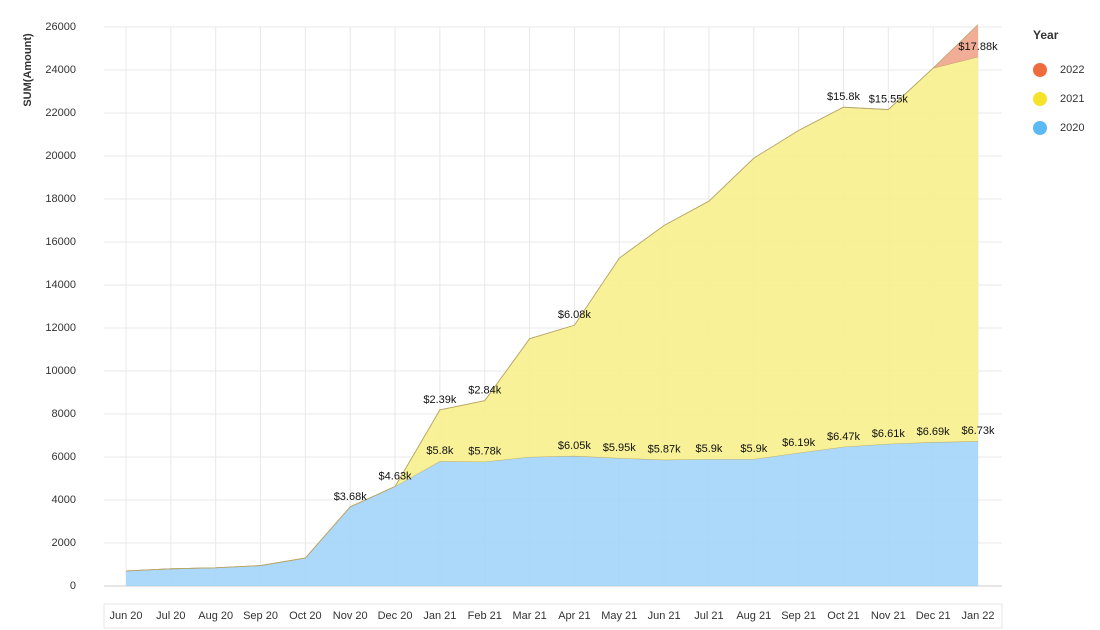 This screenshot has width=1100, height=630. I want to click on legend-title: Year, so click(1046, 35).